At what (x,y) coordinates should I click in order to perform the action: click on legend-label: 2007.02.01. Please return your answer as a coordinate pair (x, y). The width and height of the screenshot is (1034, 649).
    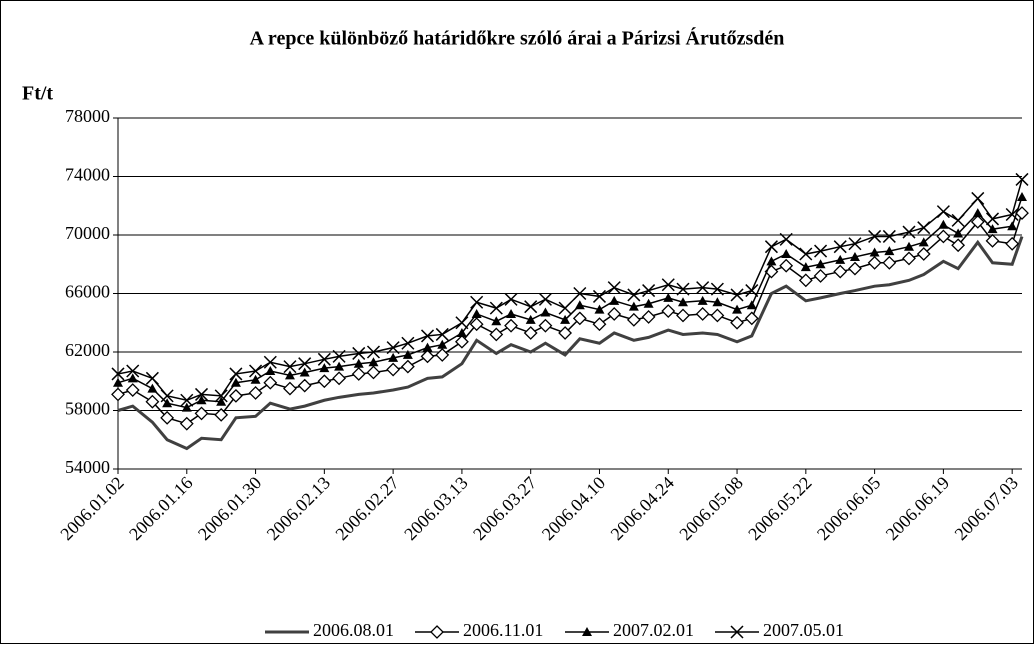
    Looking at the image, I should click on (653, 630).